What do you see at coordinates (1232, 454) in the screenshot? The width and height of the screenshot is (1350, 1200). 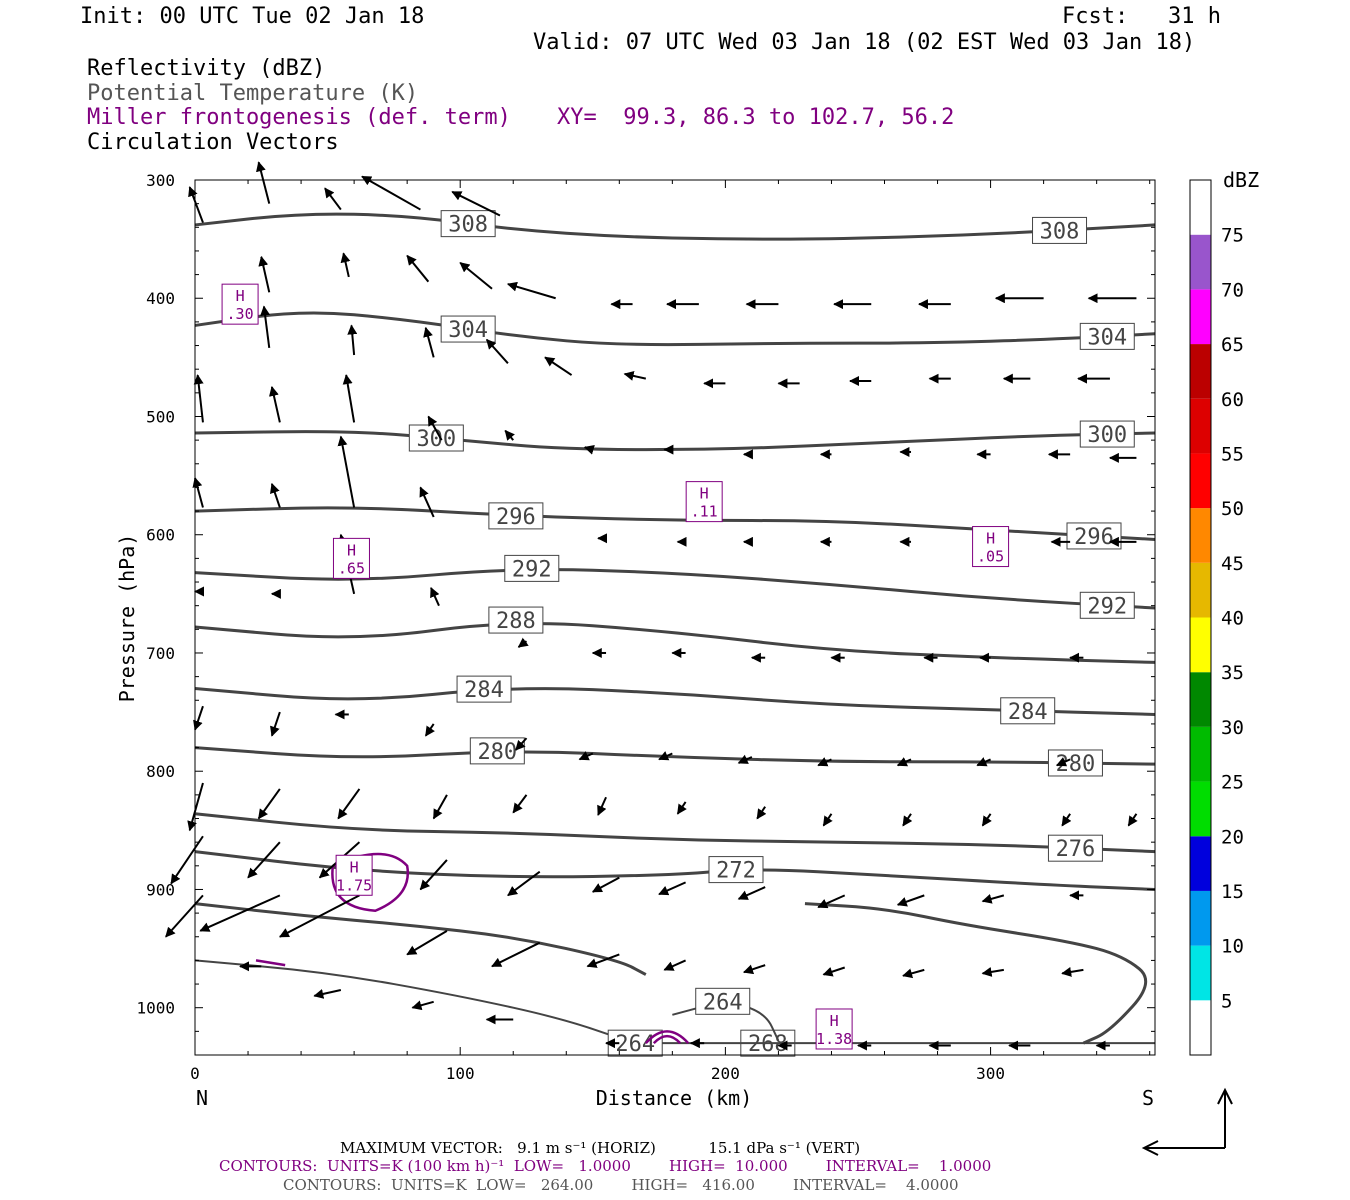 I see `colorbar-label: 55` at bounding box center [1232, 454].